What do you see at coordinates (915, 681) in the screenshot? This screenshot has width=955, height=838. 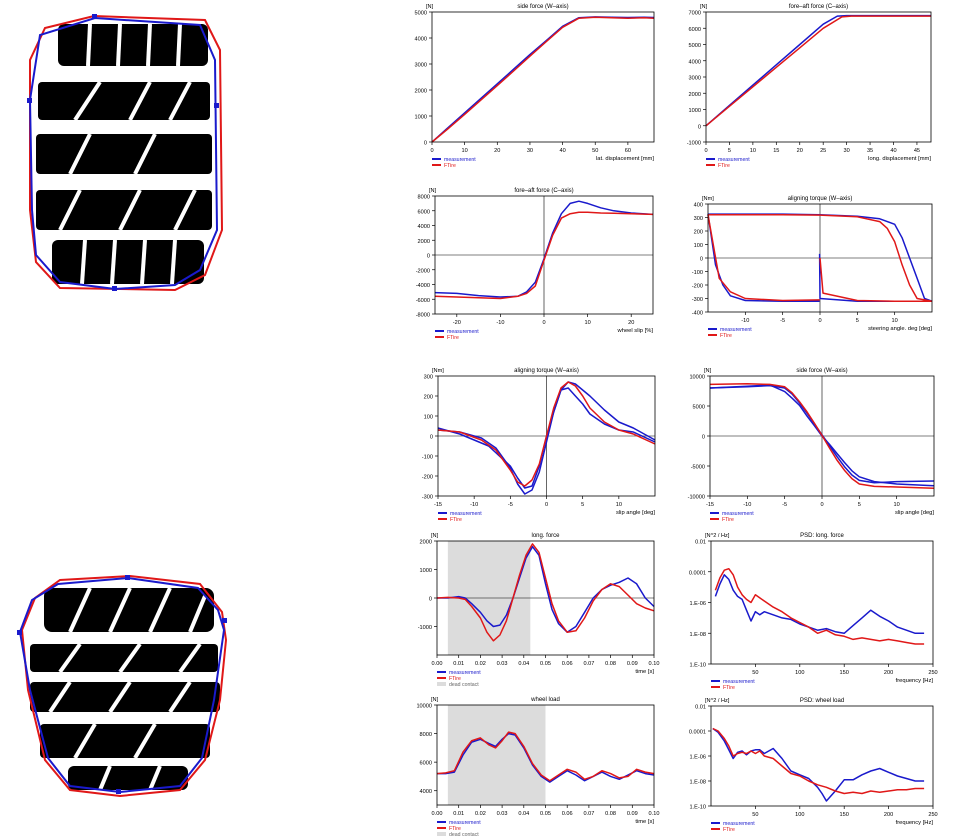 I see `x-axis-label: frequency [Hz]` at bounding box center [915, 681].